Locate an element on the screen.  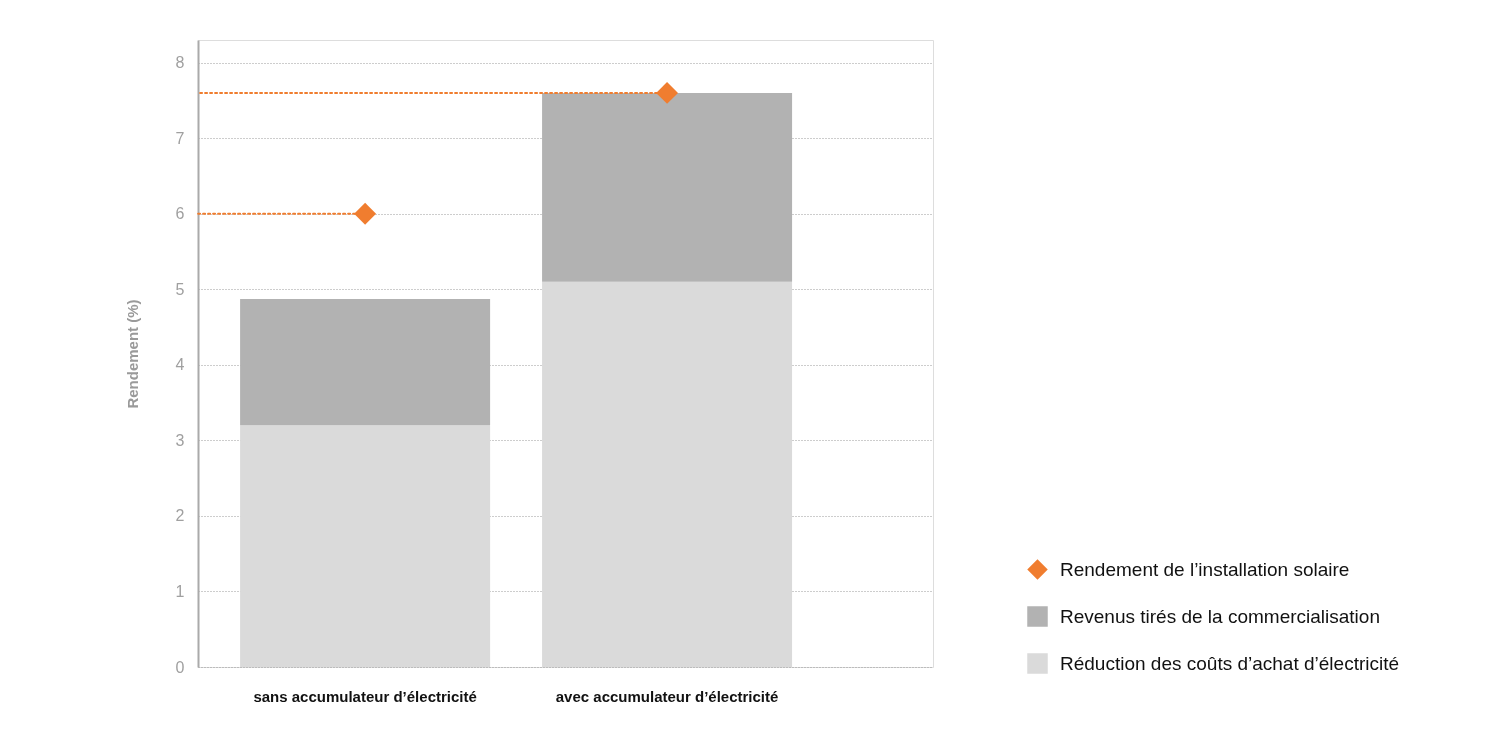
y-tick-label: 0 is located at coordinates (180, 667).